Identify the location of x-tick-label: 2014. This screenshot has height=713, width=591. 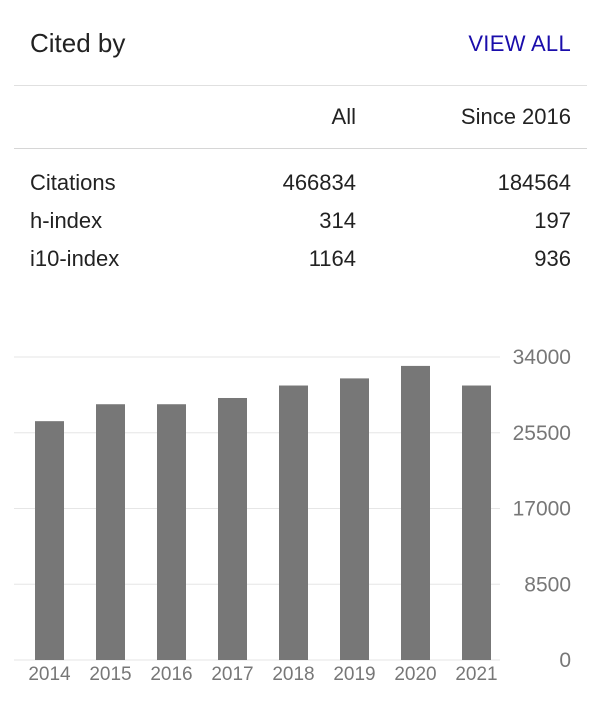
(49, 674).